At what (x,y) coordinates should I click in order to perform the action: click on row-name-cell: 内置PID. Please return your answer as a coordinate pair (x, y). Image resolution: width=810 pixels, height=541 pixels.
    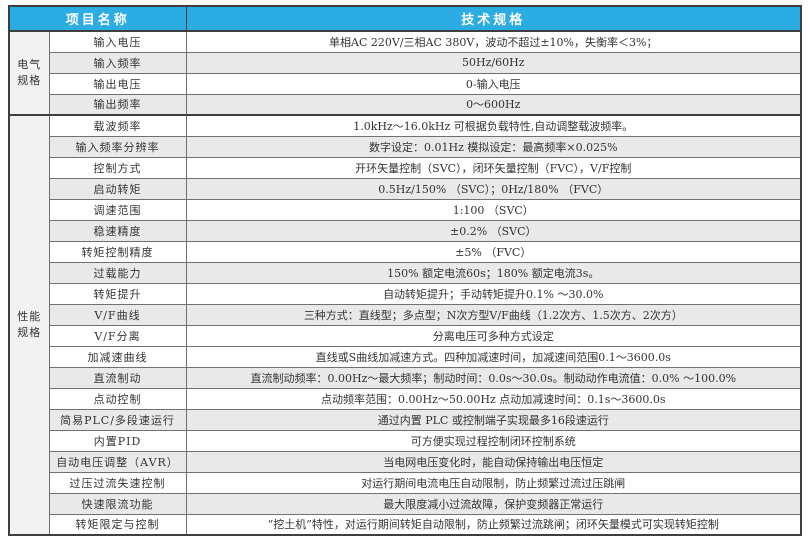
    Looking at the image, I should click on (117, 440).